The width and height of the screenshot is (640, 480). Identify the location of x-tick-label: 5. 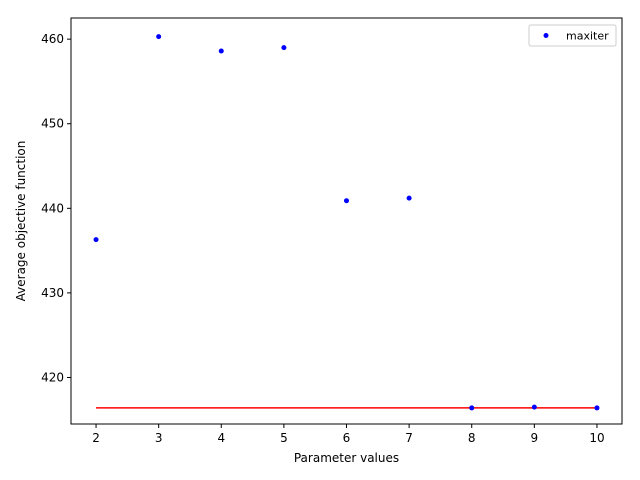
(284, 438).